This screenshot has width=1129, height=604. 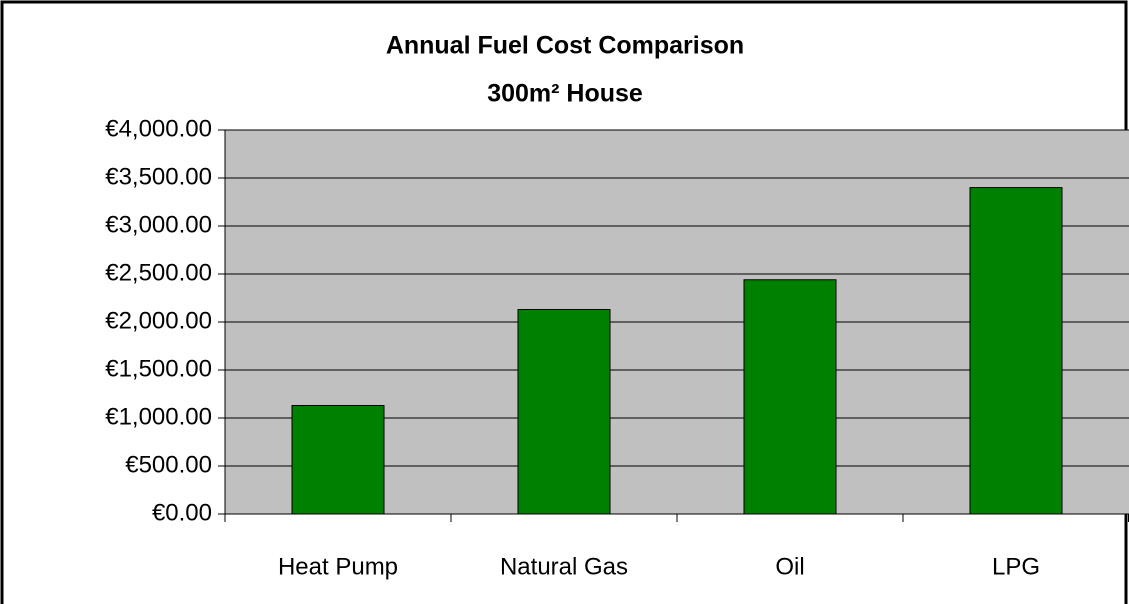 I want to click on chart-title: Annual Fuel Cost Comparison, so click(x=565, y=46).